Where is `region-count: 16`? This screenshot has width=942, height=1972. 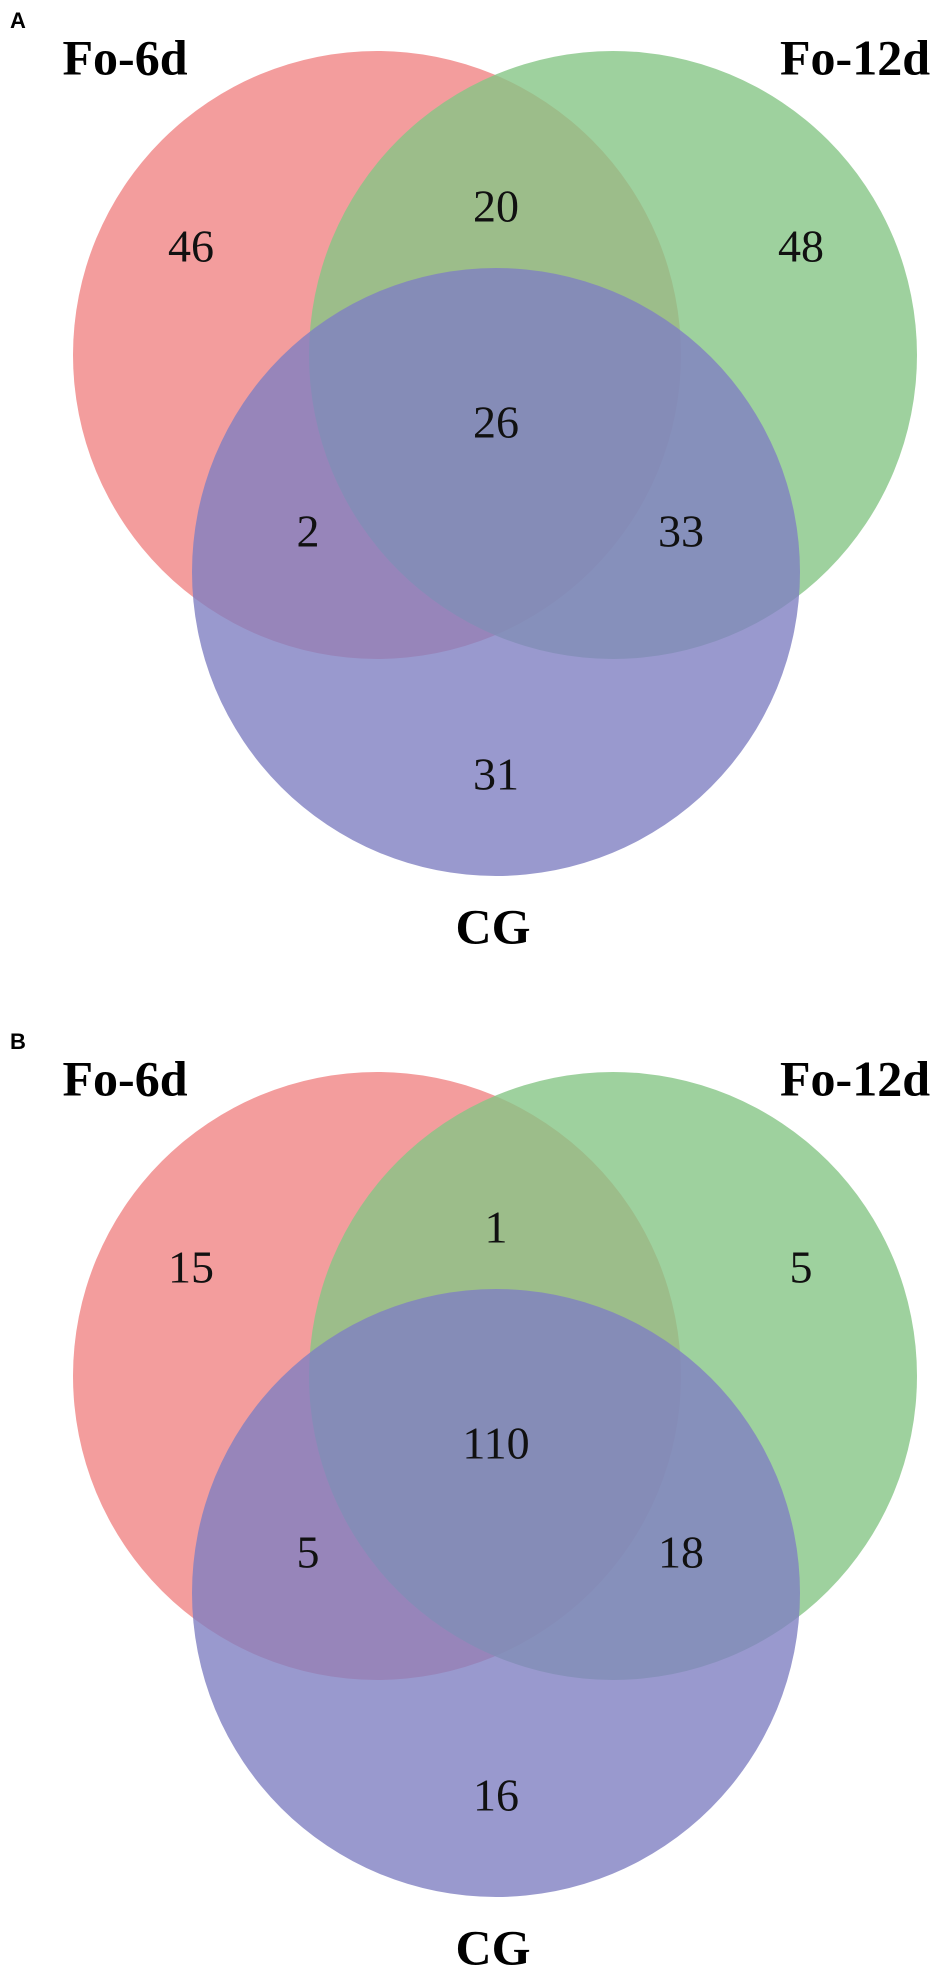 region-count: 16 is located at coordinates (496, 1795).